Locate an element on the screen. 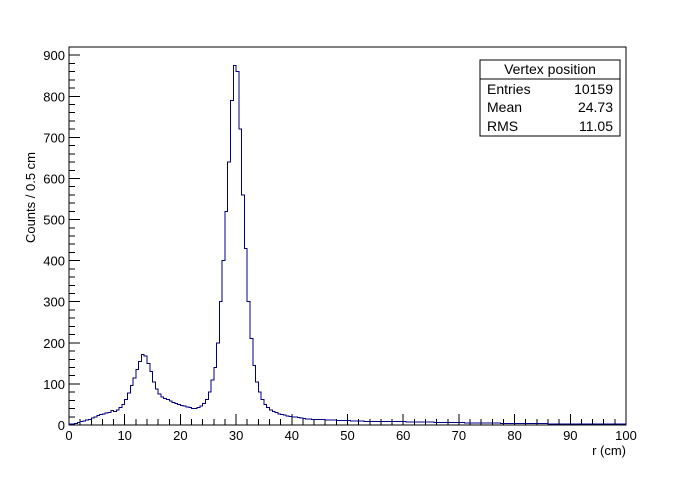 This screenshot has height=477, width=696. x-axis-label: r (cm) is located at coordinates (609, 450).